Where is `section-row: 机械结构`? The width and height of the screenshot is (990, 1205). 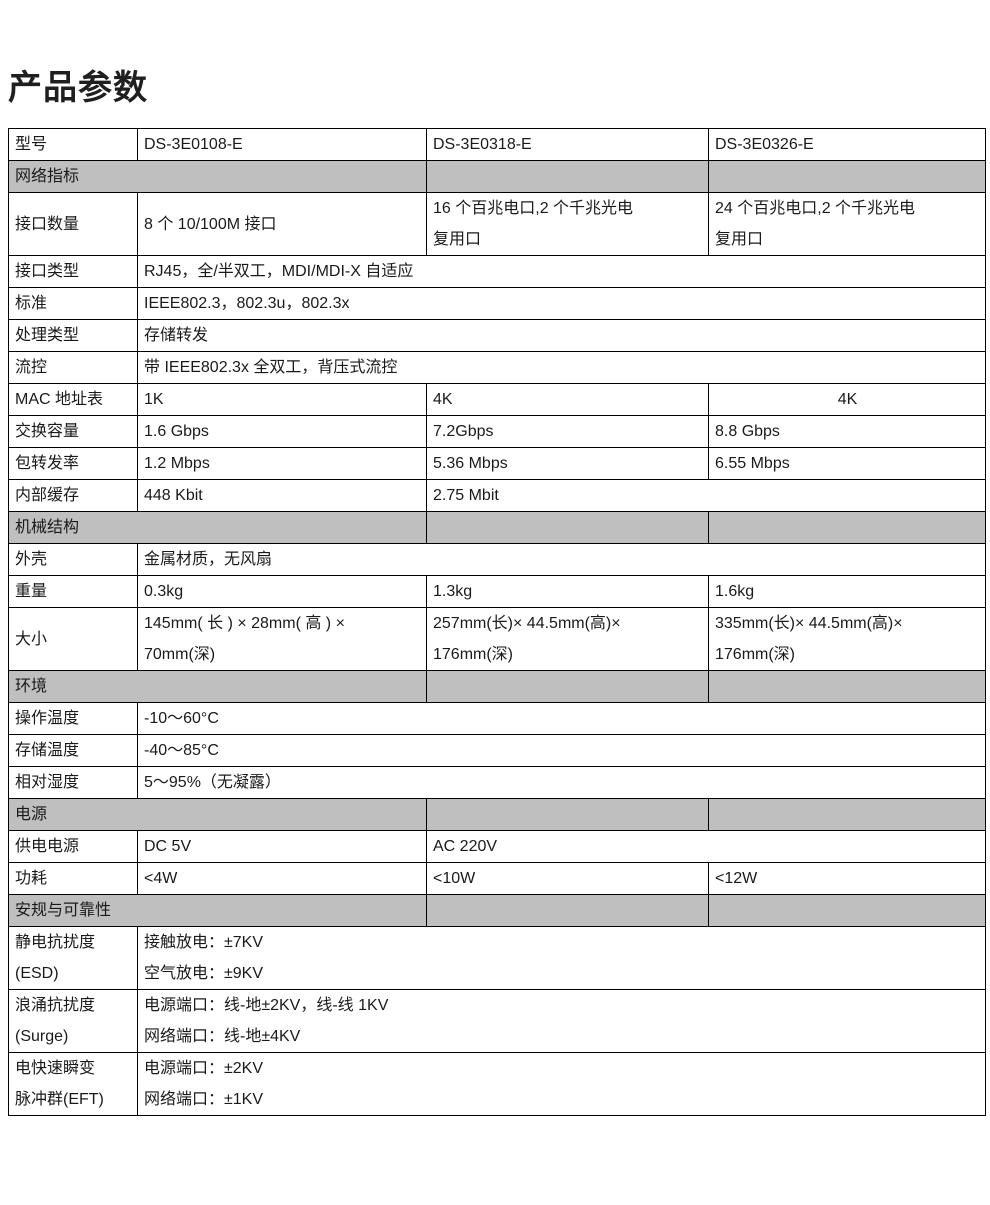 section-row: 机械结构 is located at coordinates (497, 527).